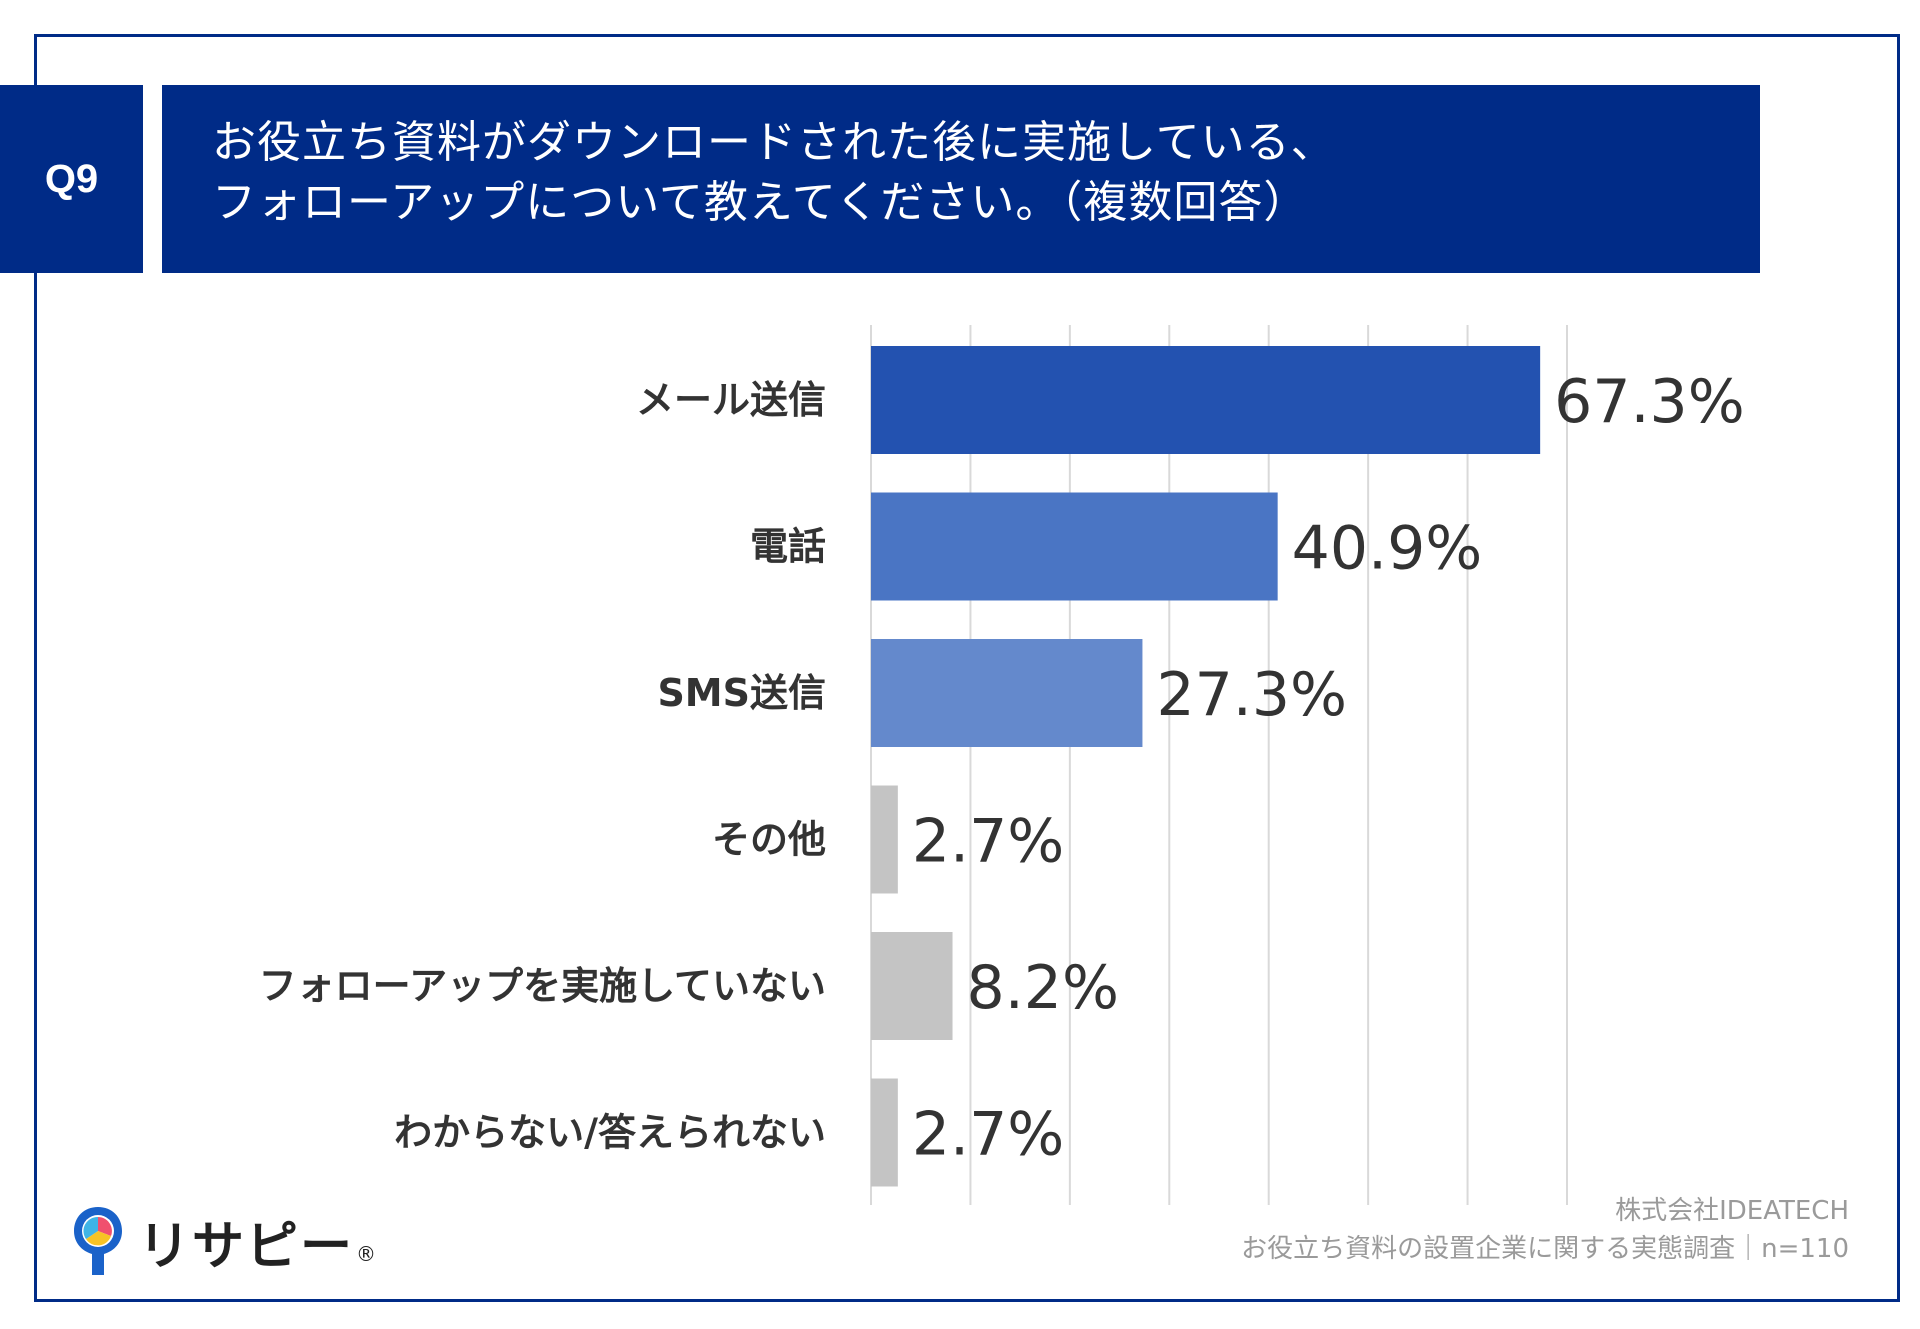  I want to click on category-label: わからない/答えられない, so click(610, 1133).